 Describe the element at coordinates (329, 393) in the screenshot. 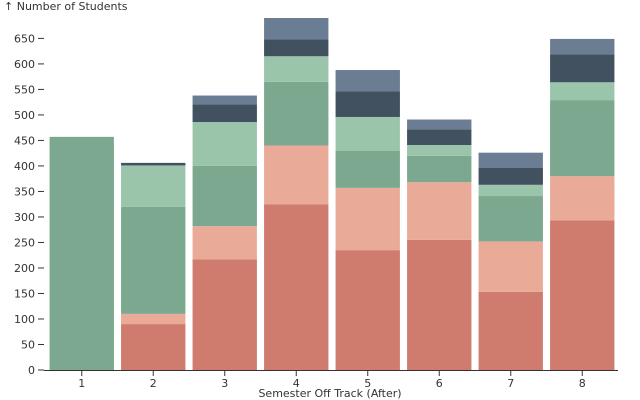

I see `x-axis-title: Semester Off Track (After)` at that location.